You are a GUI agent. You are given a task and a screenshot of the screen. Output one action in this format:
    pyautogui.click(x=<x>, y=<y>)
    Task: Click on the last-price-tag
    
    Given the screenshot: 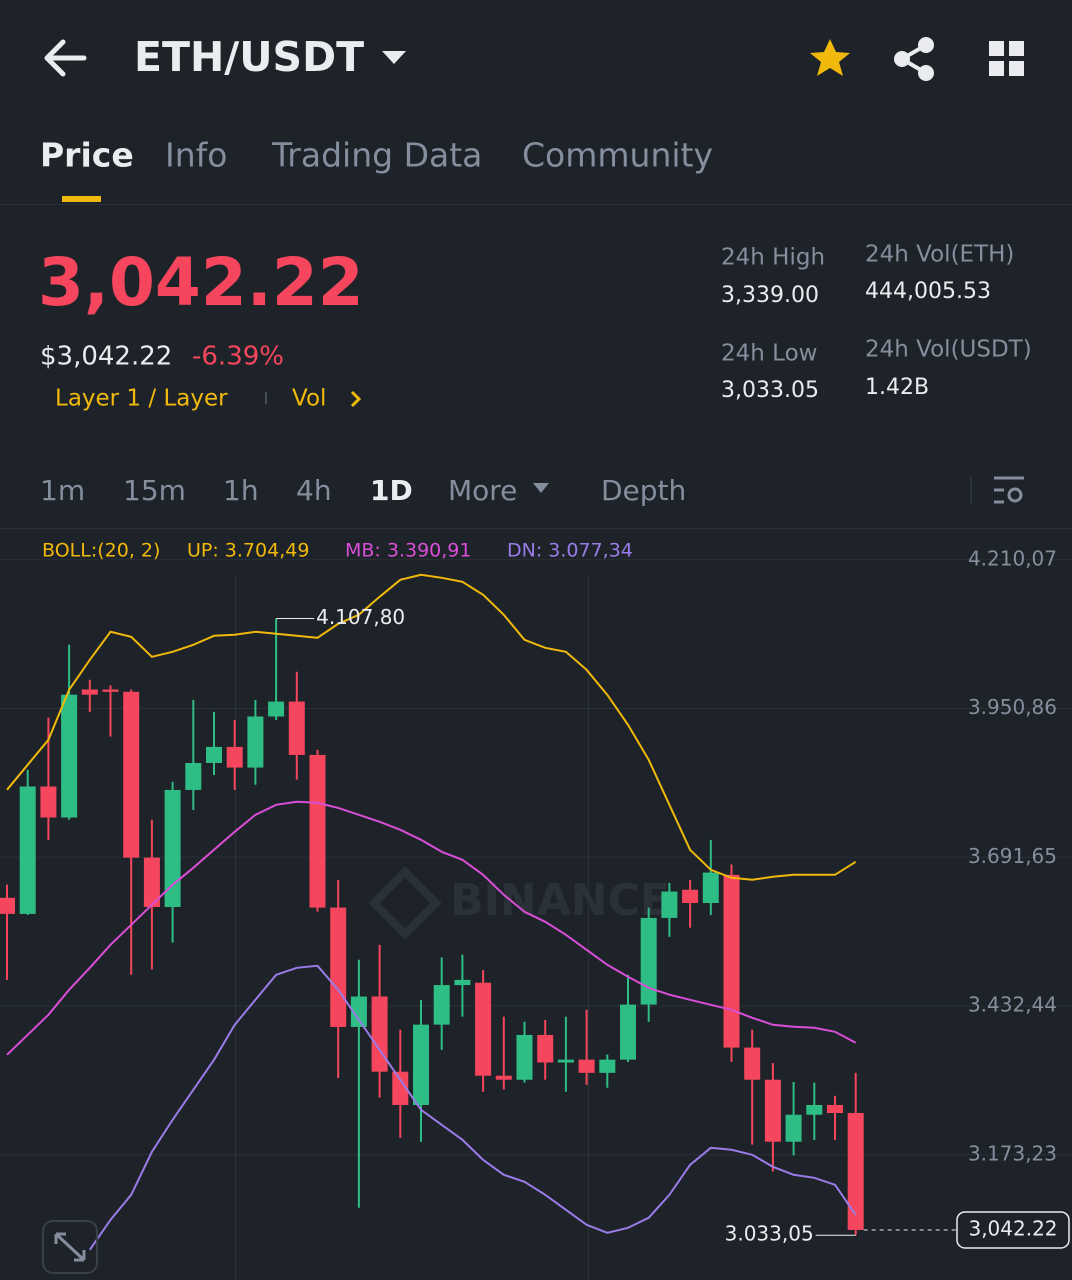 What is the action you would take?
    pyautogui.click(x=1013, y=1230)
    